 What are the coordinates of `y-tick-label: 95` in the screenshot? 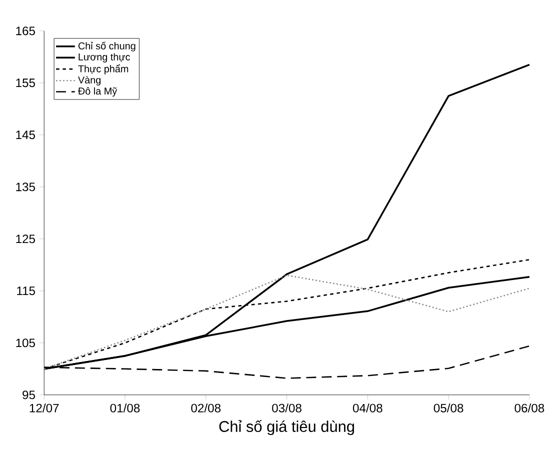 It's located at (28, 395).